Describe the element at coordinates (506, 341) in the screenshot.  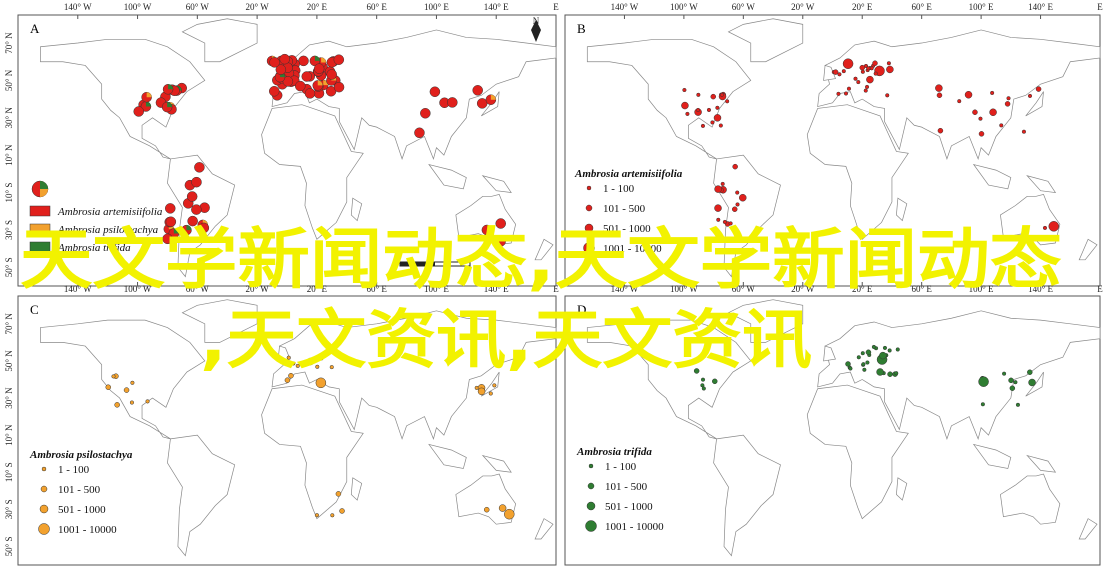
I see `overlay-line-2: ,天文资讯,天文资讯` at that location.